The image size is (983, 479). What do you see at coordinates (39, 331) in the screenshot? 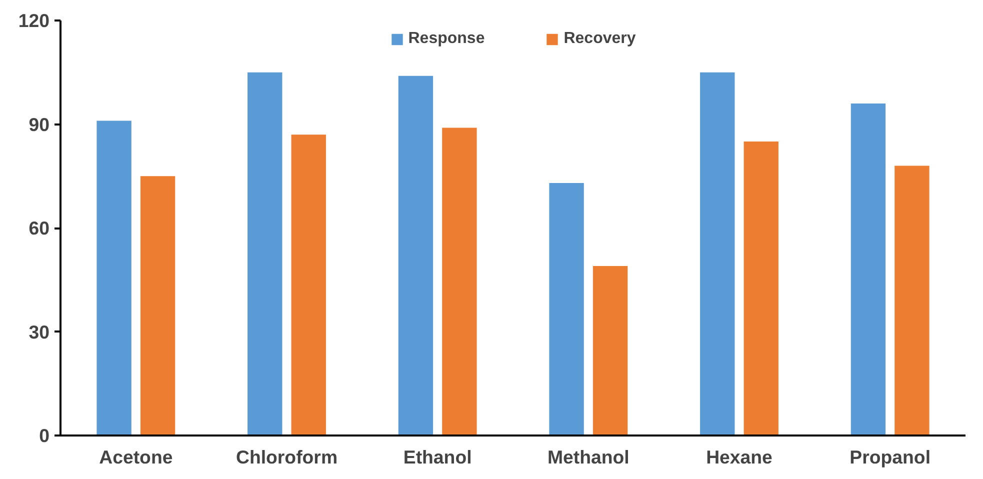
I see `y-tick-label: 30` at bounding box center [39, 331].